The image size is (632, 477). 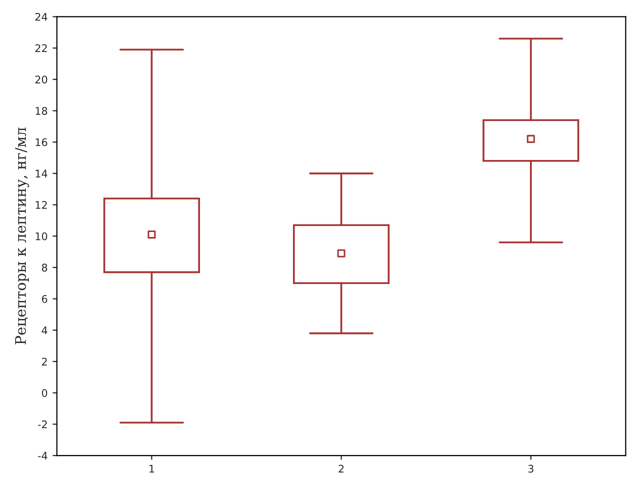 I want to click on y-tick-label: 2, so click(x=44, y=362).